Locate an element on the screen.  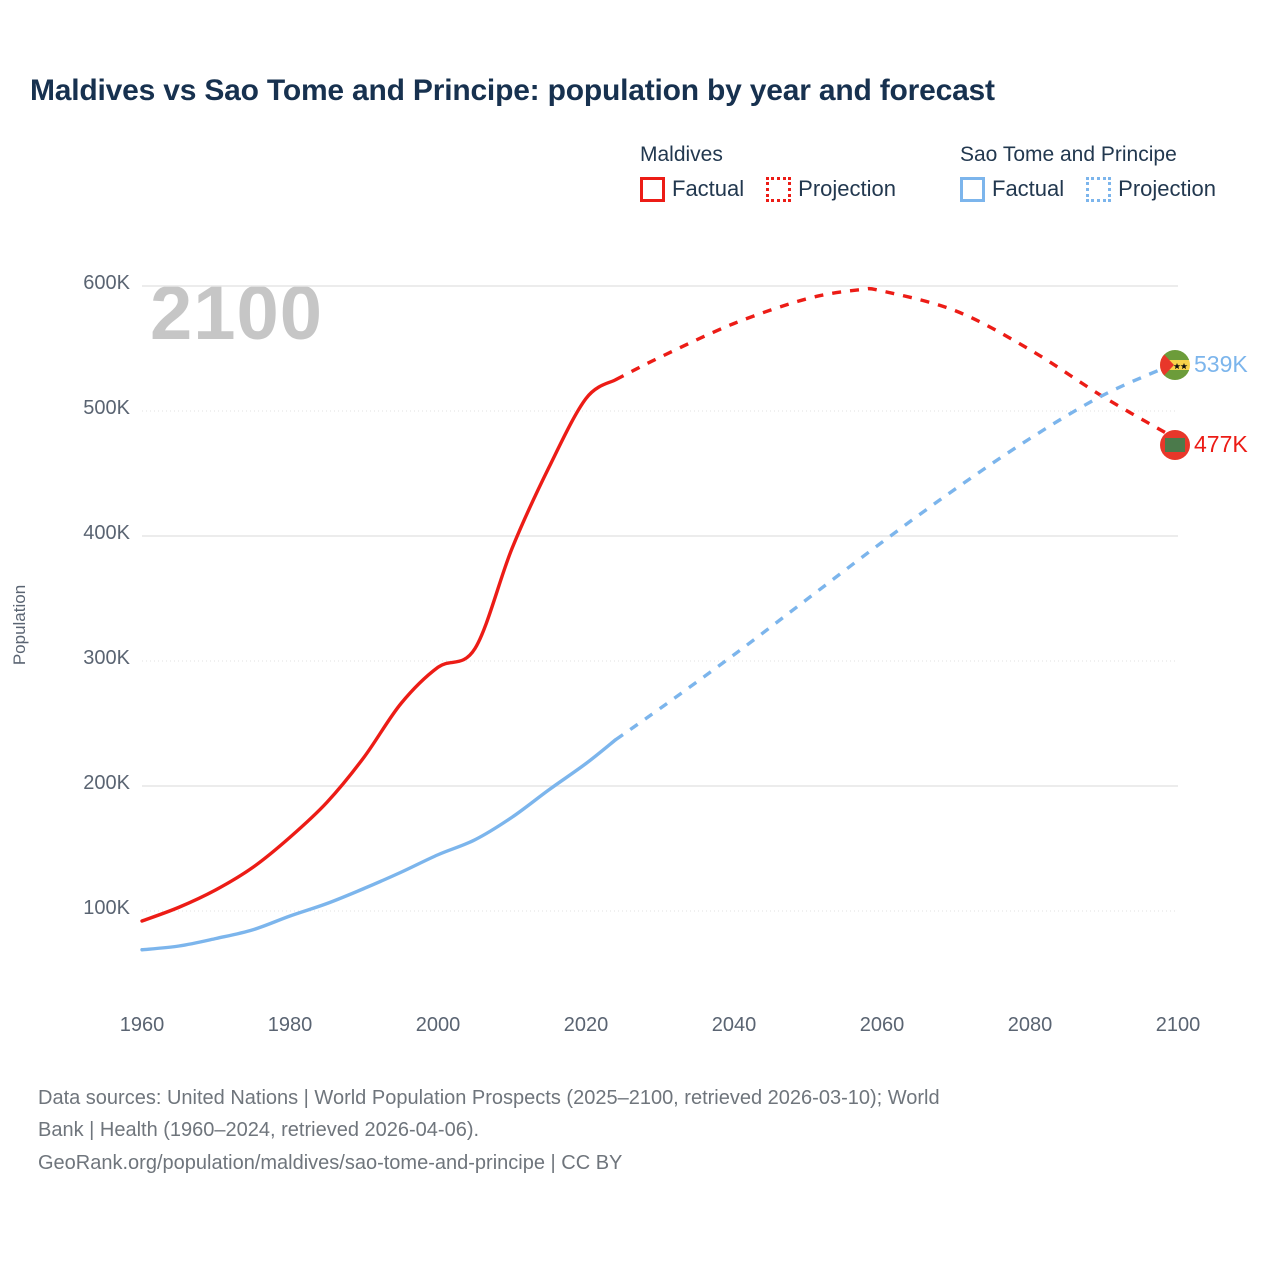
endpoint-label-sao-tome-and-principe: 539K is located at coordinates (1221, 364).